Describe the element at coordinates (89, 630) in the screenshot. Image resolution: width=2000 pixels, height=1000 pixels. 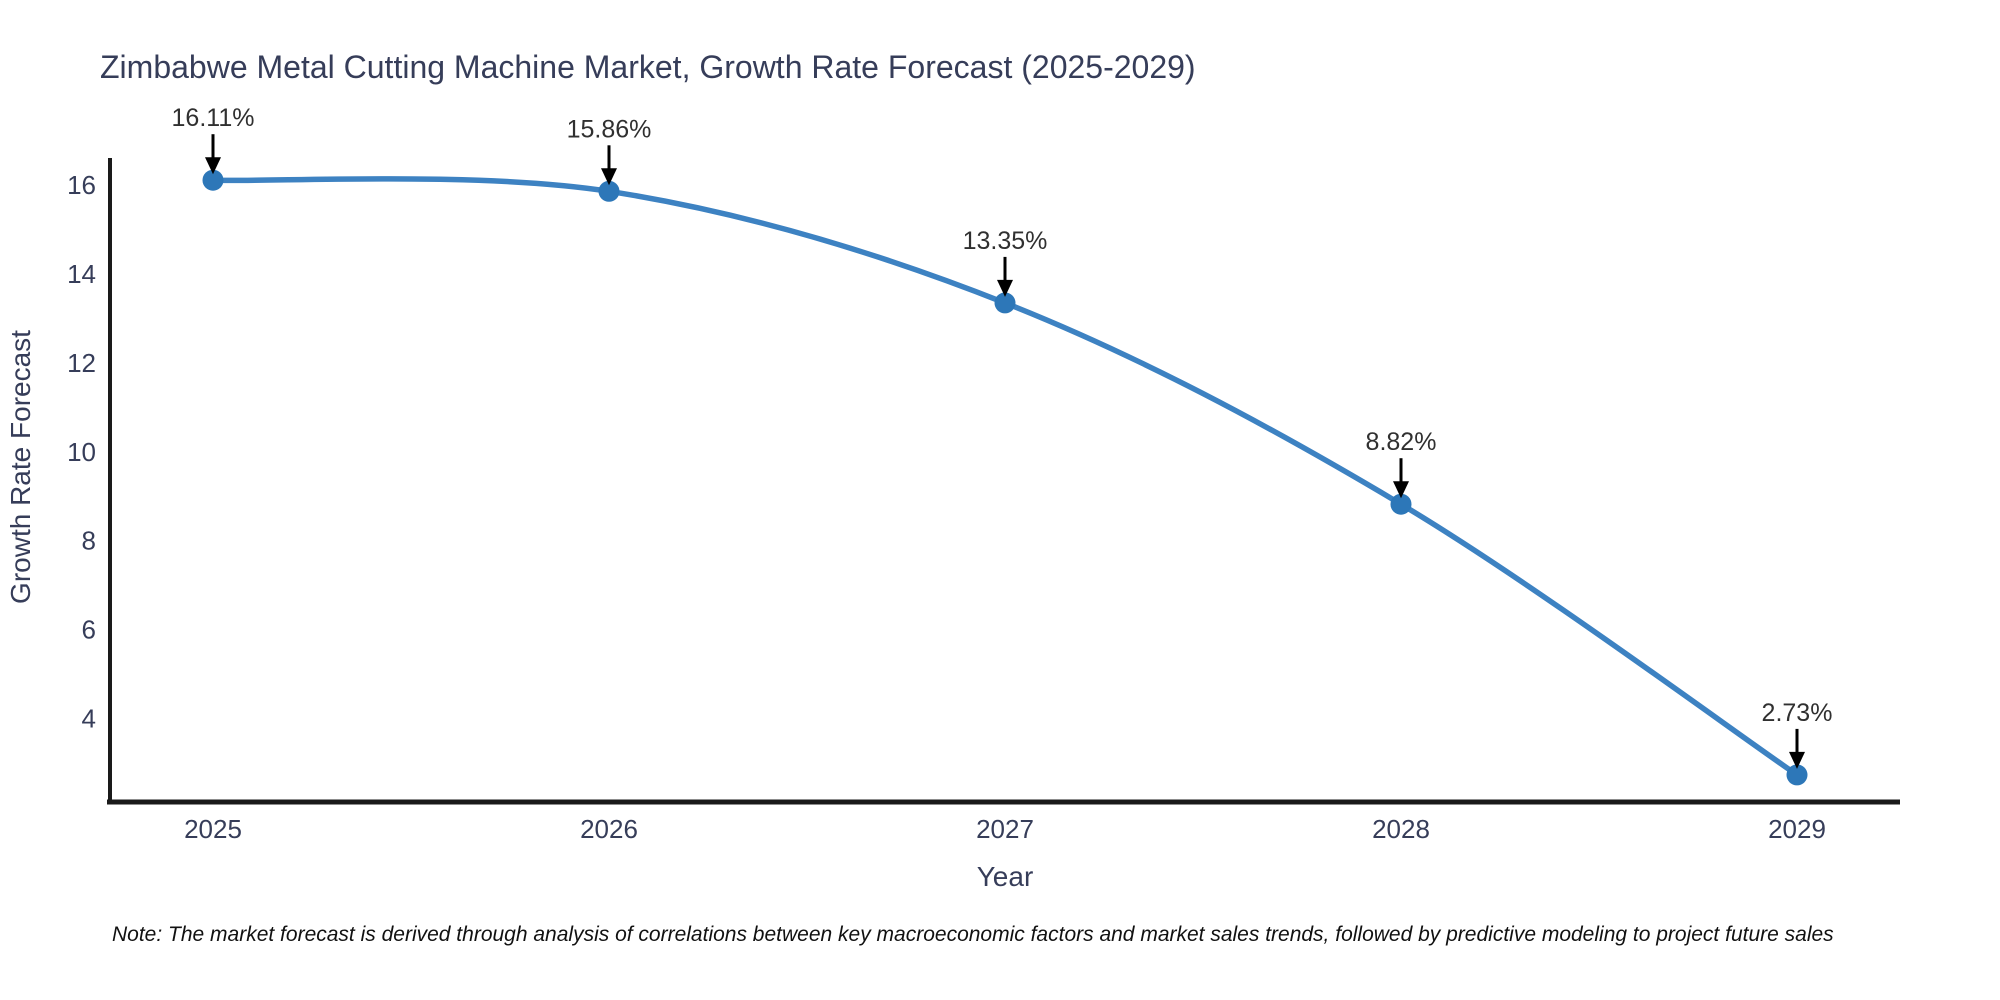
I see `y-tick-label: 6` at that location.